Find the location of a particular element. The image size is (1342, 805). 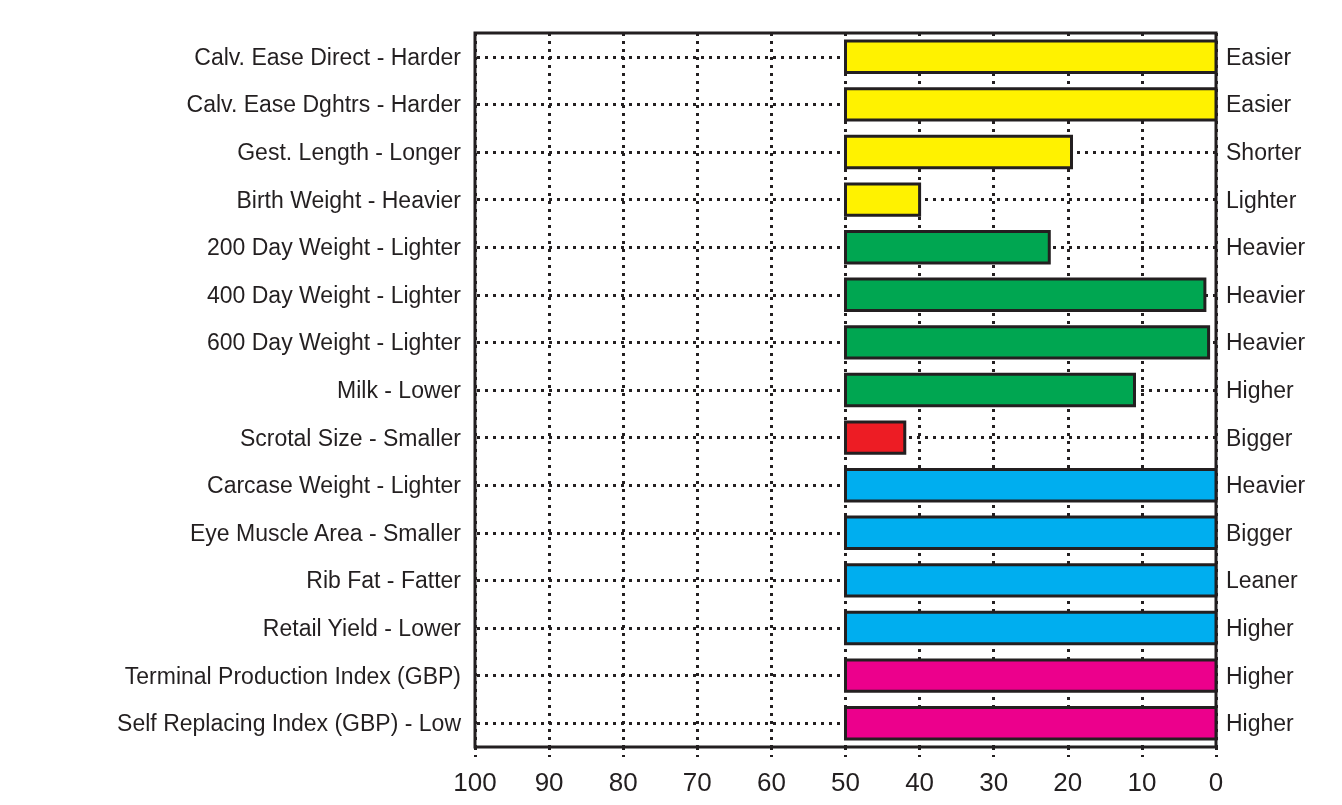

x-tick-label: 40 is located at coordinates (920, 782).